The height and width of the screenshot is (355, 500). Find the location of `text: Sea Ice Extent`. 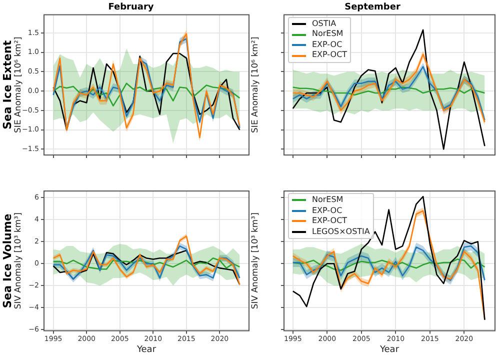

text: Sea Ice Extent is located at coordinates (7, 85).